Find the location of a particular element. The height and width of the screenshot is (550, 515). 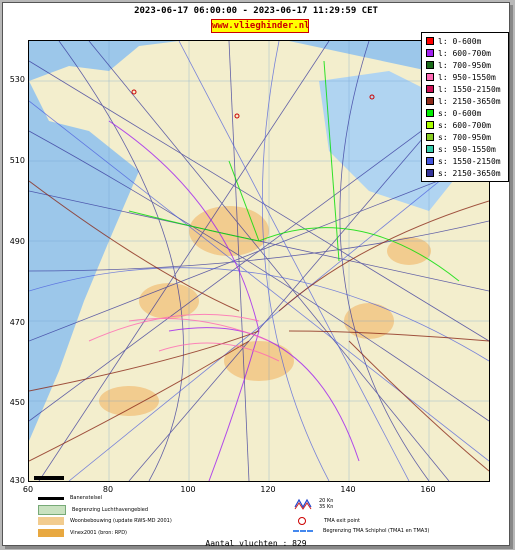

key-tma-exit: TMA exit point is located at coordinates (329, 521).